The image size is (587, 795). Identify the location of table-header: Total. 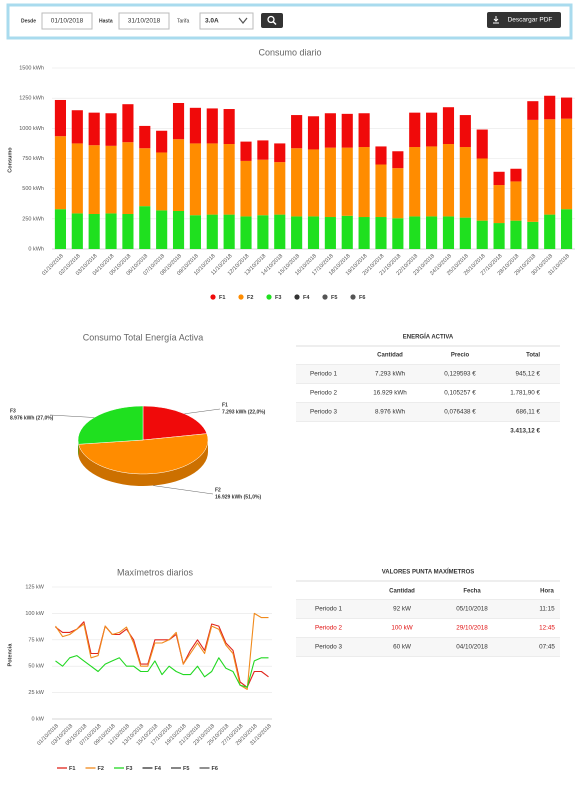
(533, 356).